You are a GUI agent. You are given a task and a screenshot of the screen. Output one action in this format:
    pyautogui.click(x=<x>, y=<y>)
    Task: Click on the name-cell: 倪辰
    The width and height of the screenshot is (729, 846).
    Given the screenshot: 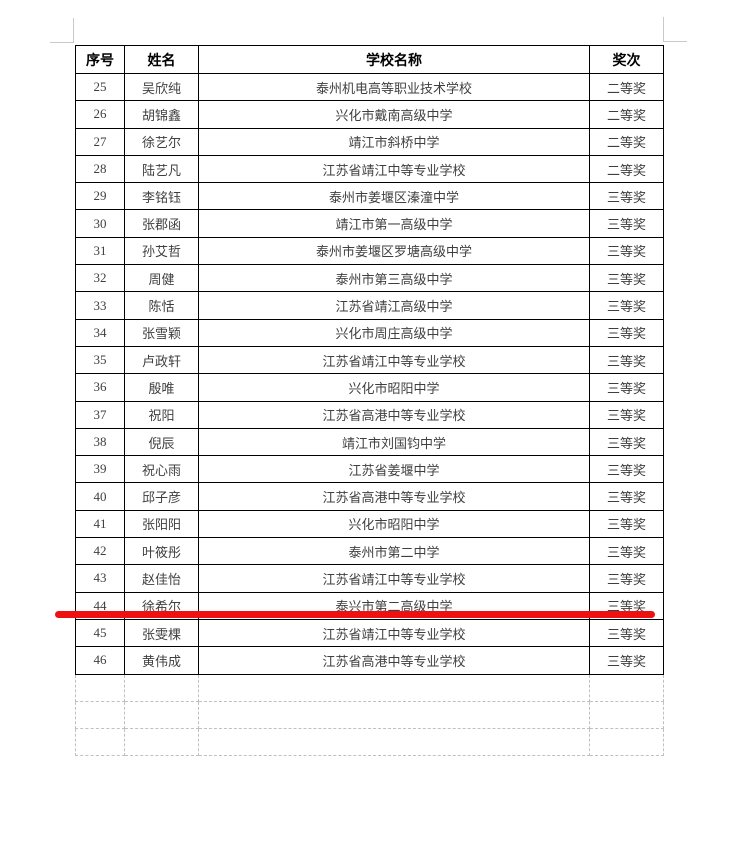 What is the action you would take?
    pyautogui.click(x=161, y=442)
    